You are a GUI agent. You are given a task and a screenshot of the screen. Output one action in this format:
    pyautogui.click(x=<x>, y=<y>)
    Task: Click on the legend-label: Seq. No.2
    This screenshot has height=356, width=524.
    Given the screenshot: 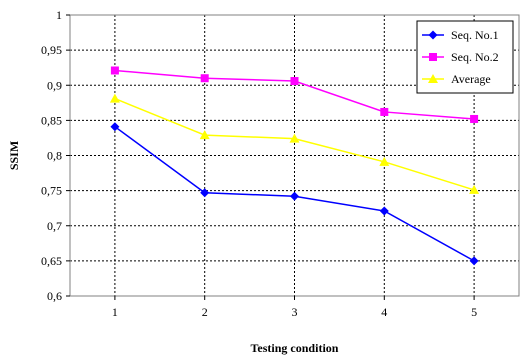 What is the action you would take?
    pyautogui.click(x=475, y=57)
    